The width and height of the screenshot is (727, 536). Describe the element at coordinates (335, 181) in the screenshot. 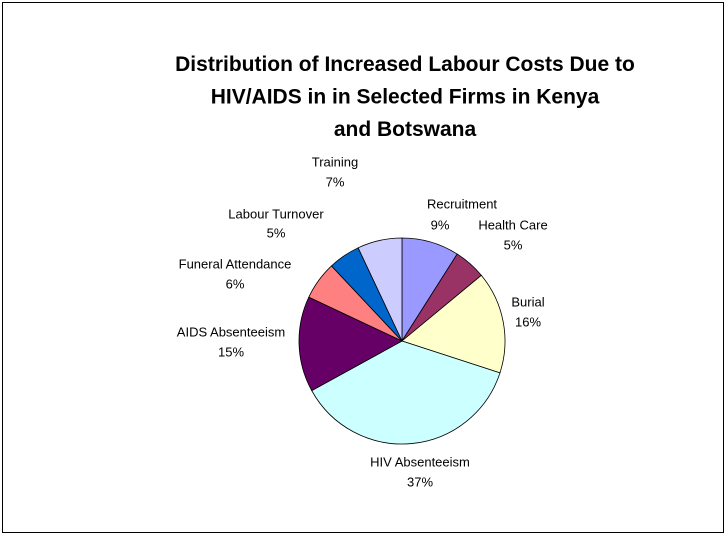

I see `slice-value-label: 7%` at that location.